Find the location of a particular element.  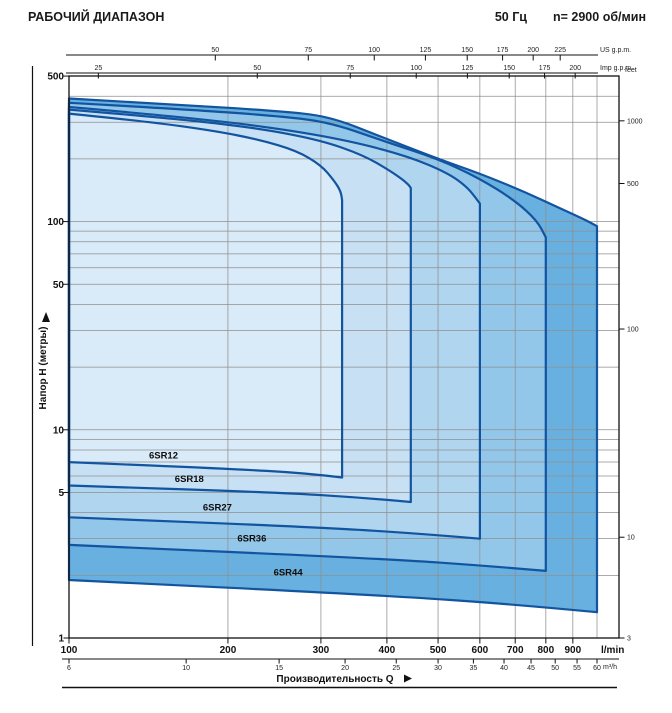

m3h-tick-label: 50 is located at coordinates (555, 668).